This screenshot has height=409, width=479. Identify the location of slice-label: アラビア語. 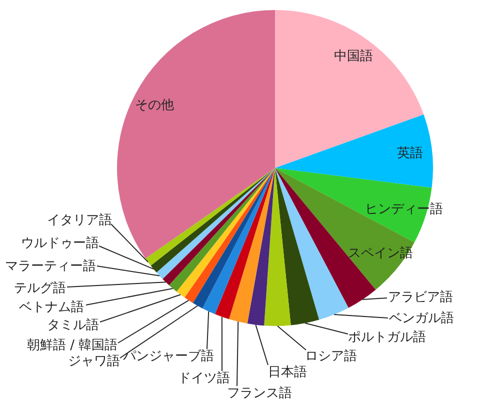
(420, 297).